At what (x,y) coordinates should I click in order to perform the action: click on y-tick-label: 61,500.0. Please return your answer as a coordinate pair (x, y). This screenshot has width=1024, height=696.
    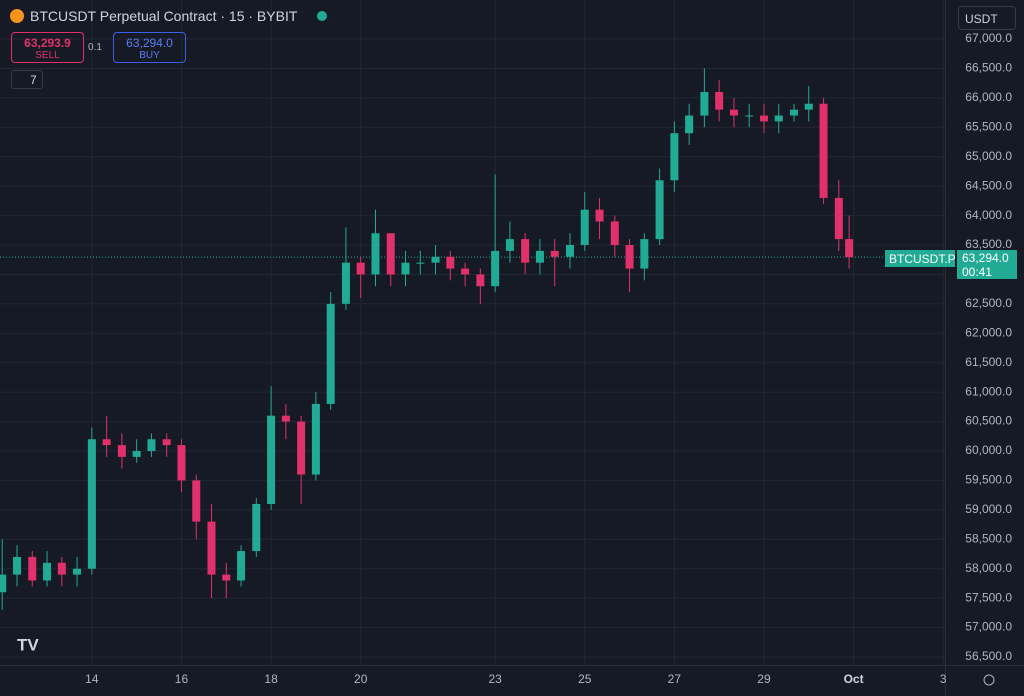
    Looking at the image, I should click on (988, 362).